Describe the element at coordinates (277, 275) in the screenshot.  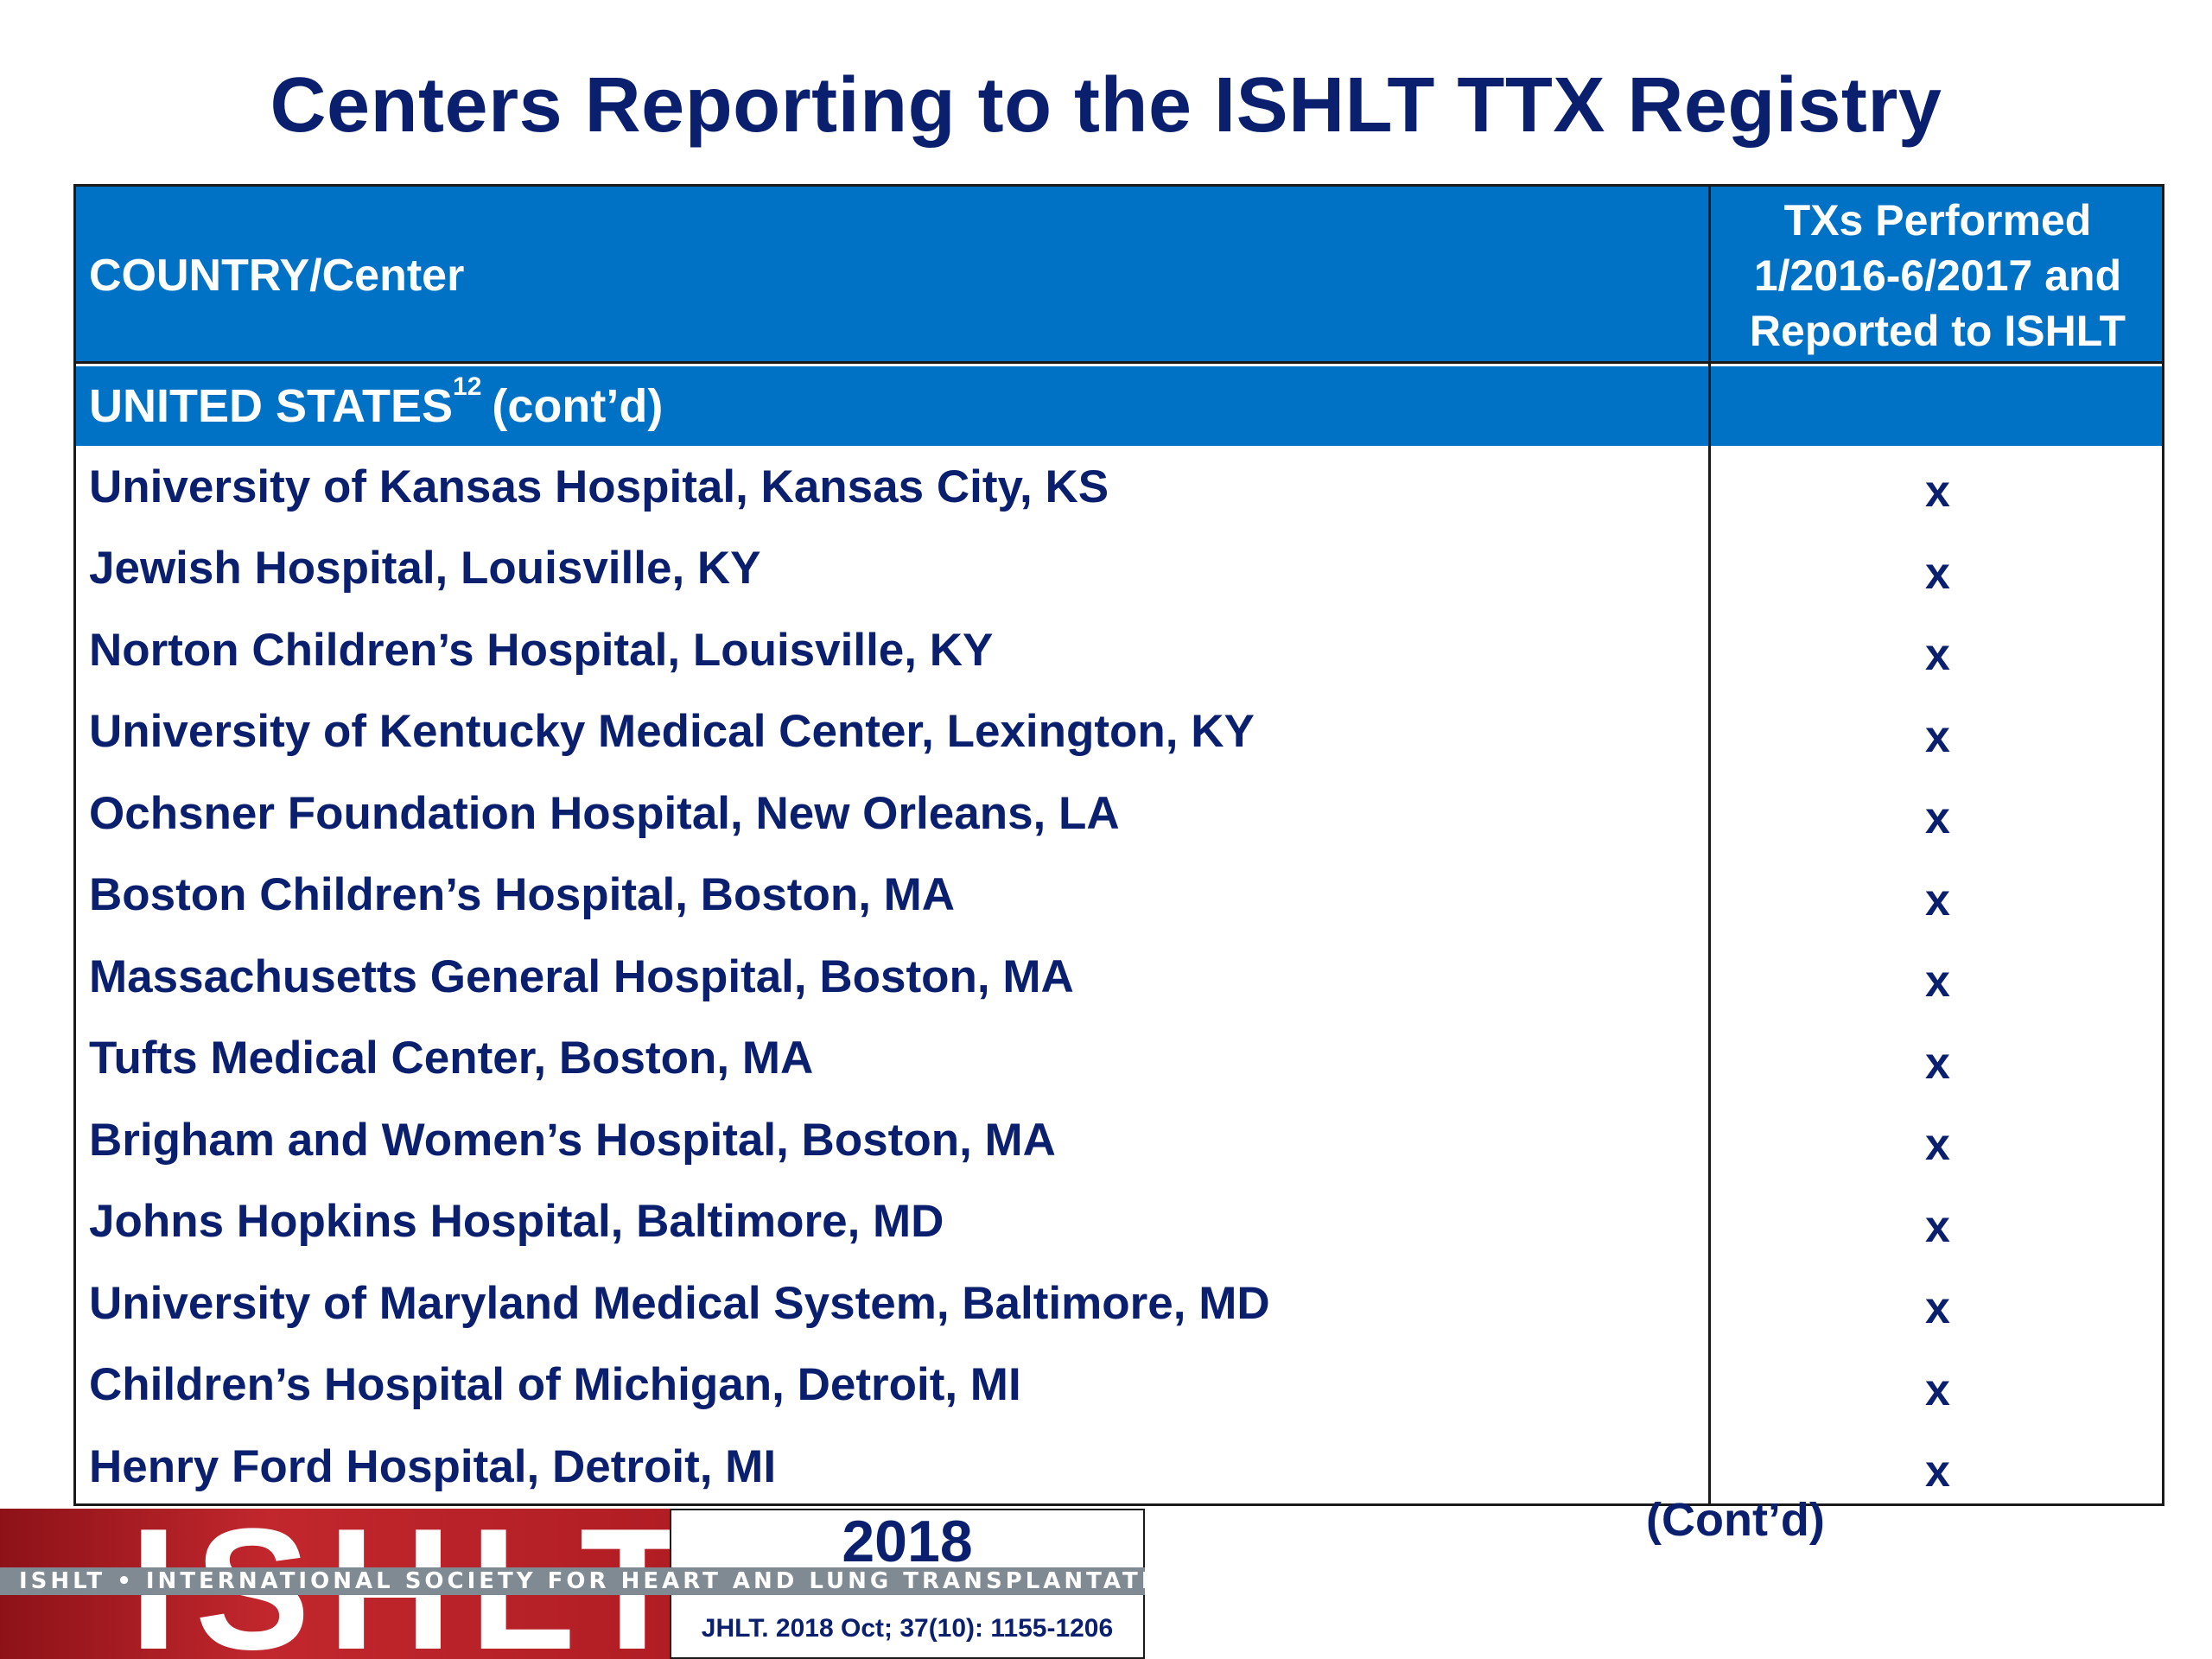
I see `header-country-center: COUNTRY/Center` at that location.